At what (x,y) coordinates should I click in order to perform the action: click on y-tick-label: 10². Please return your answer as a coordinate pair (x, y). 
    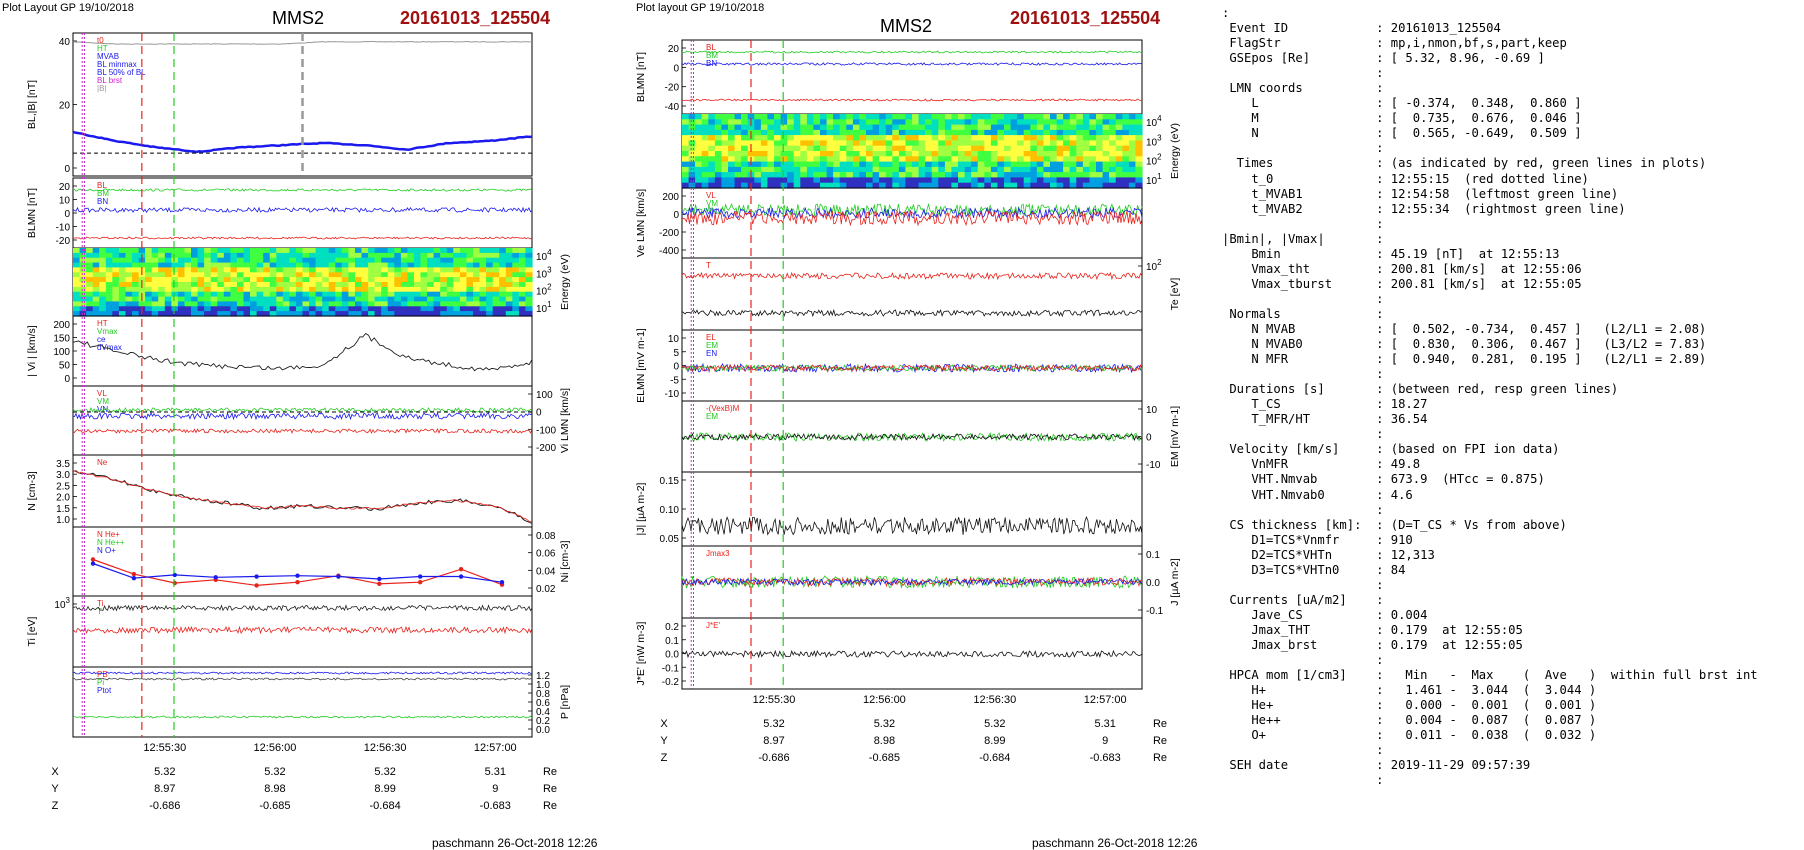
    Looking at the image, I should click on (1154, 160).